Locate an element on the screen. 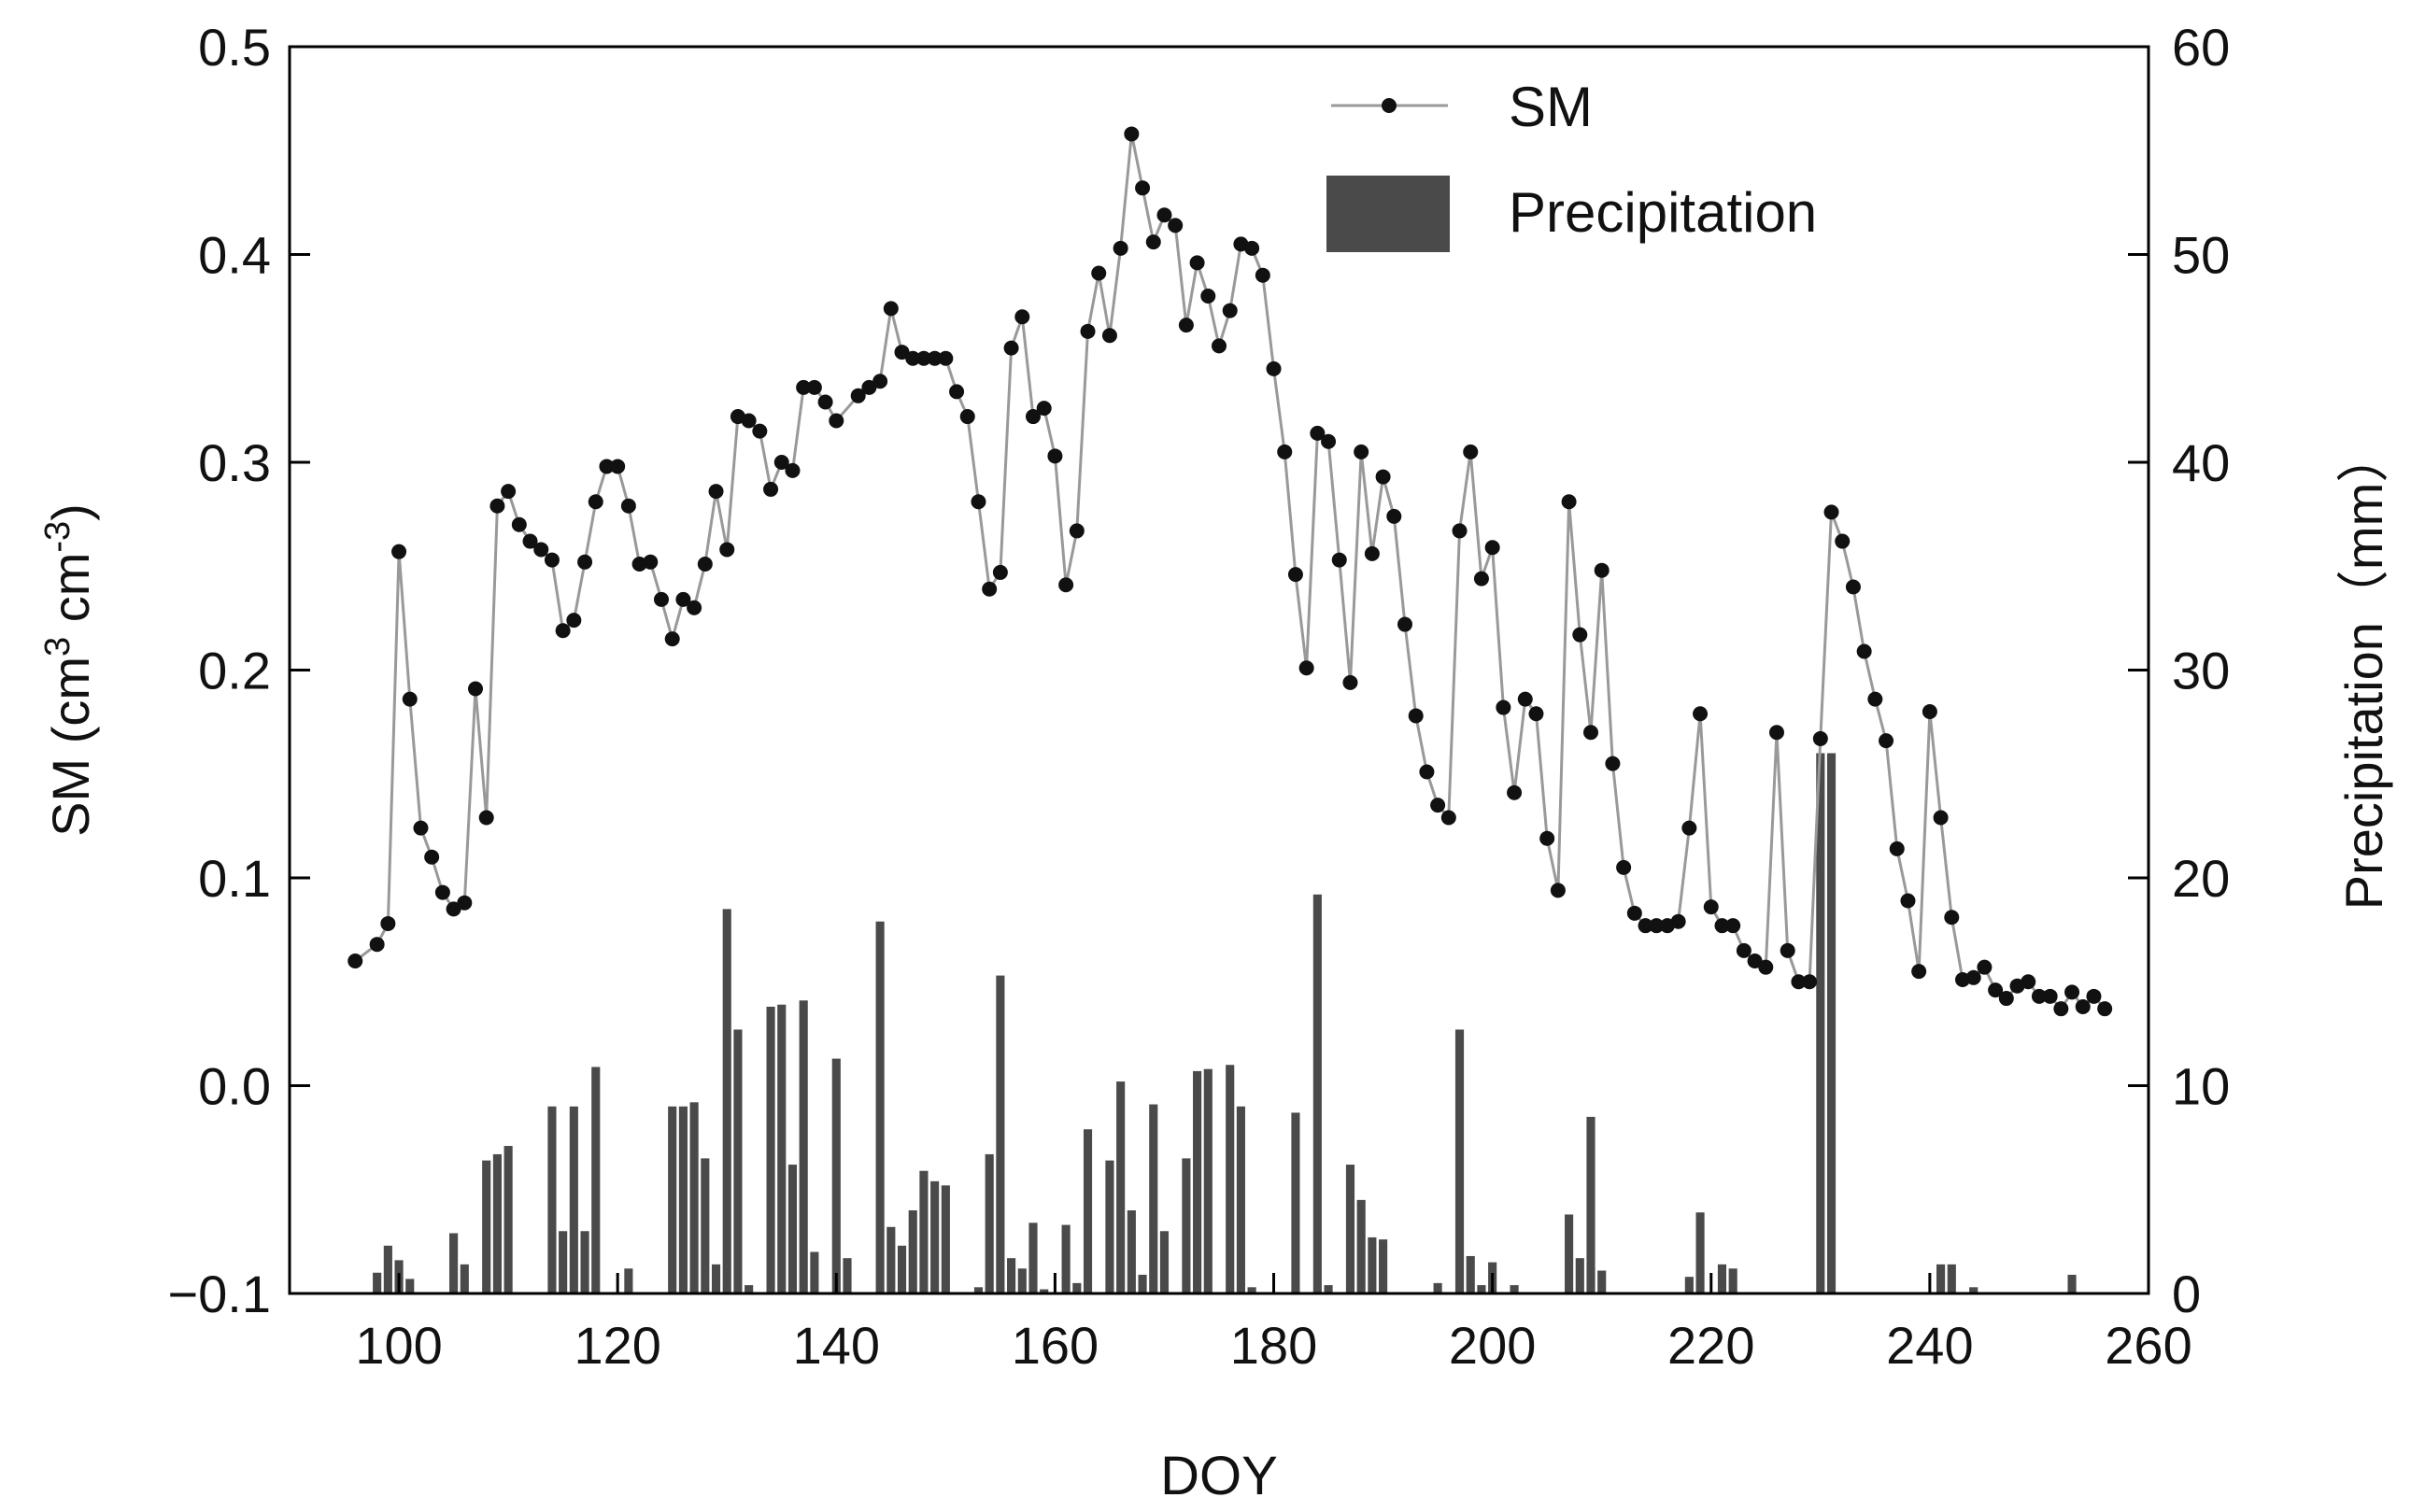  x-tick-label: 180 is located at coordinates (1273, 1345).